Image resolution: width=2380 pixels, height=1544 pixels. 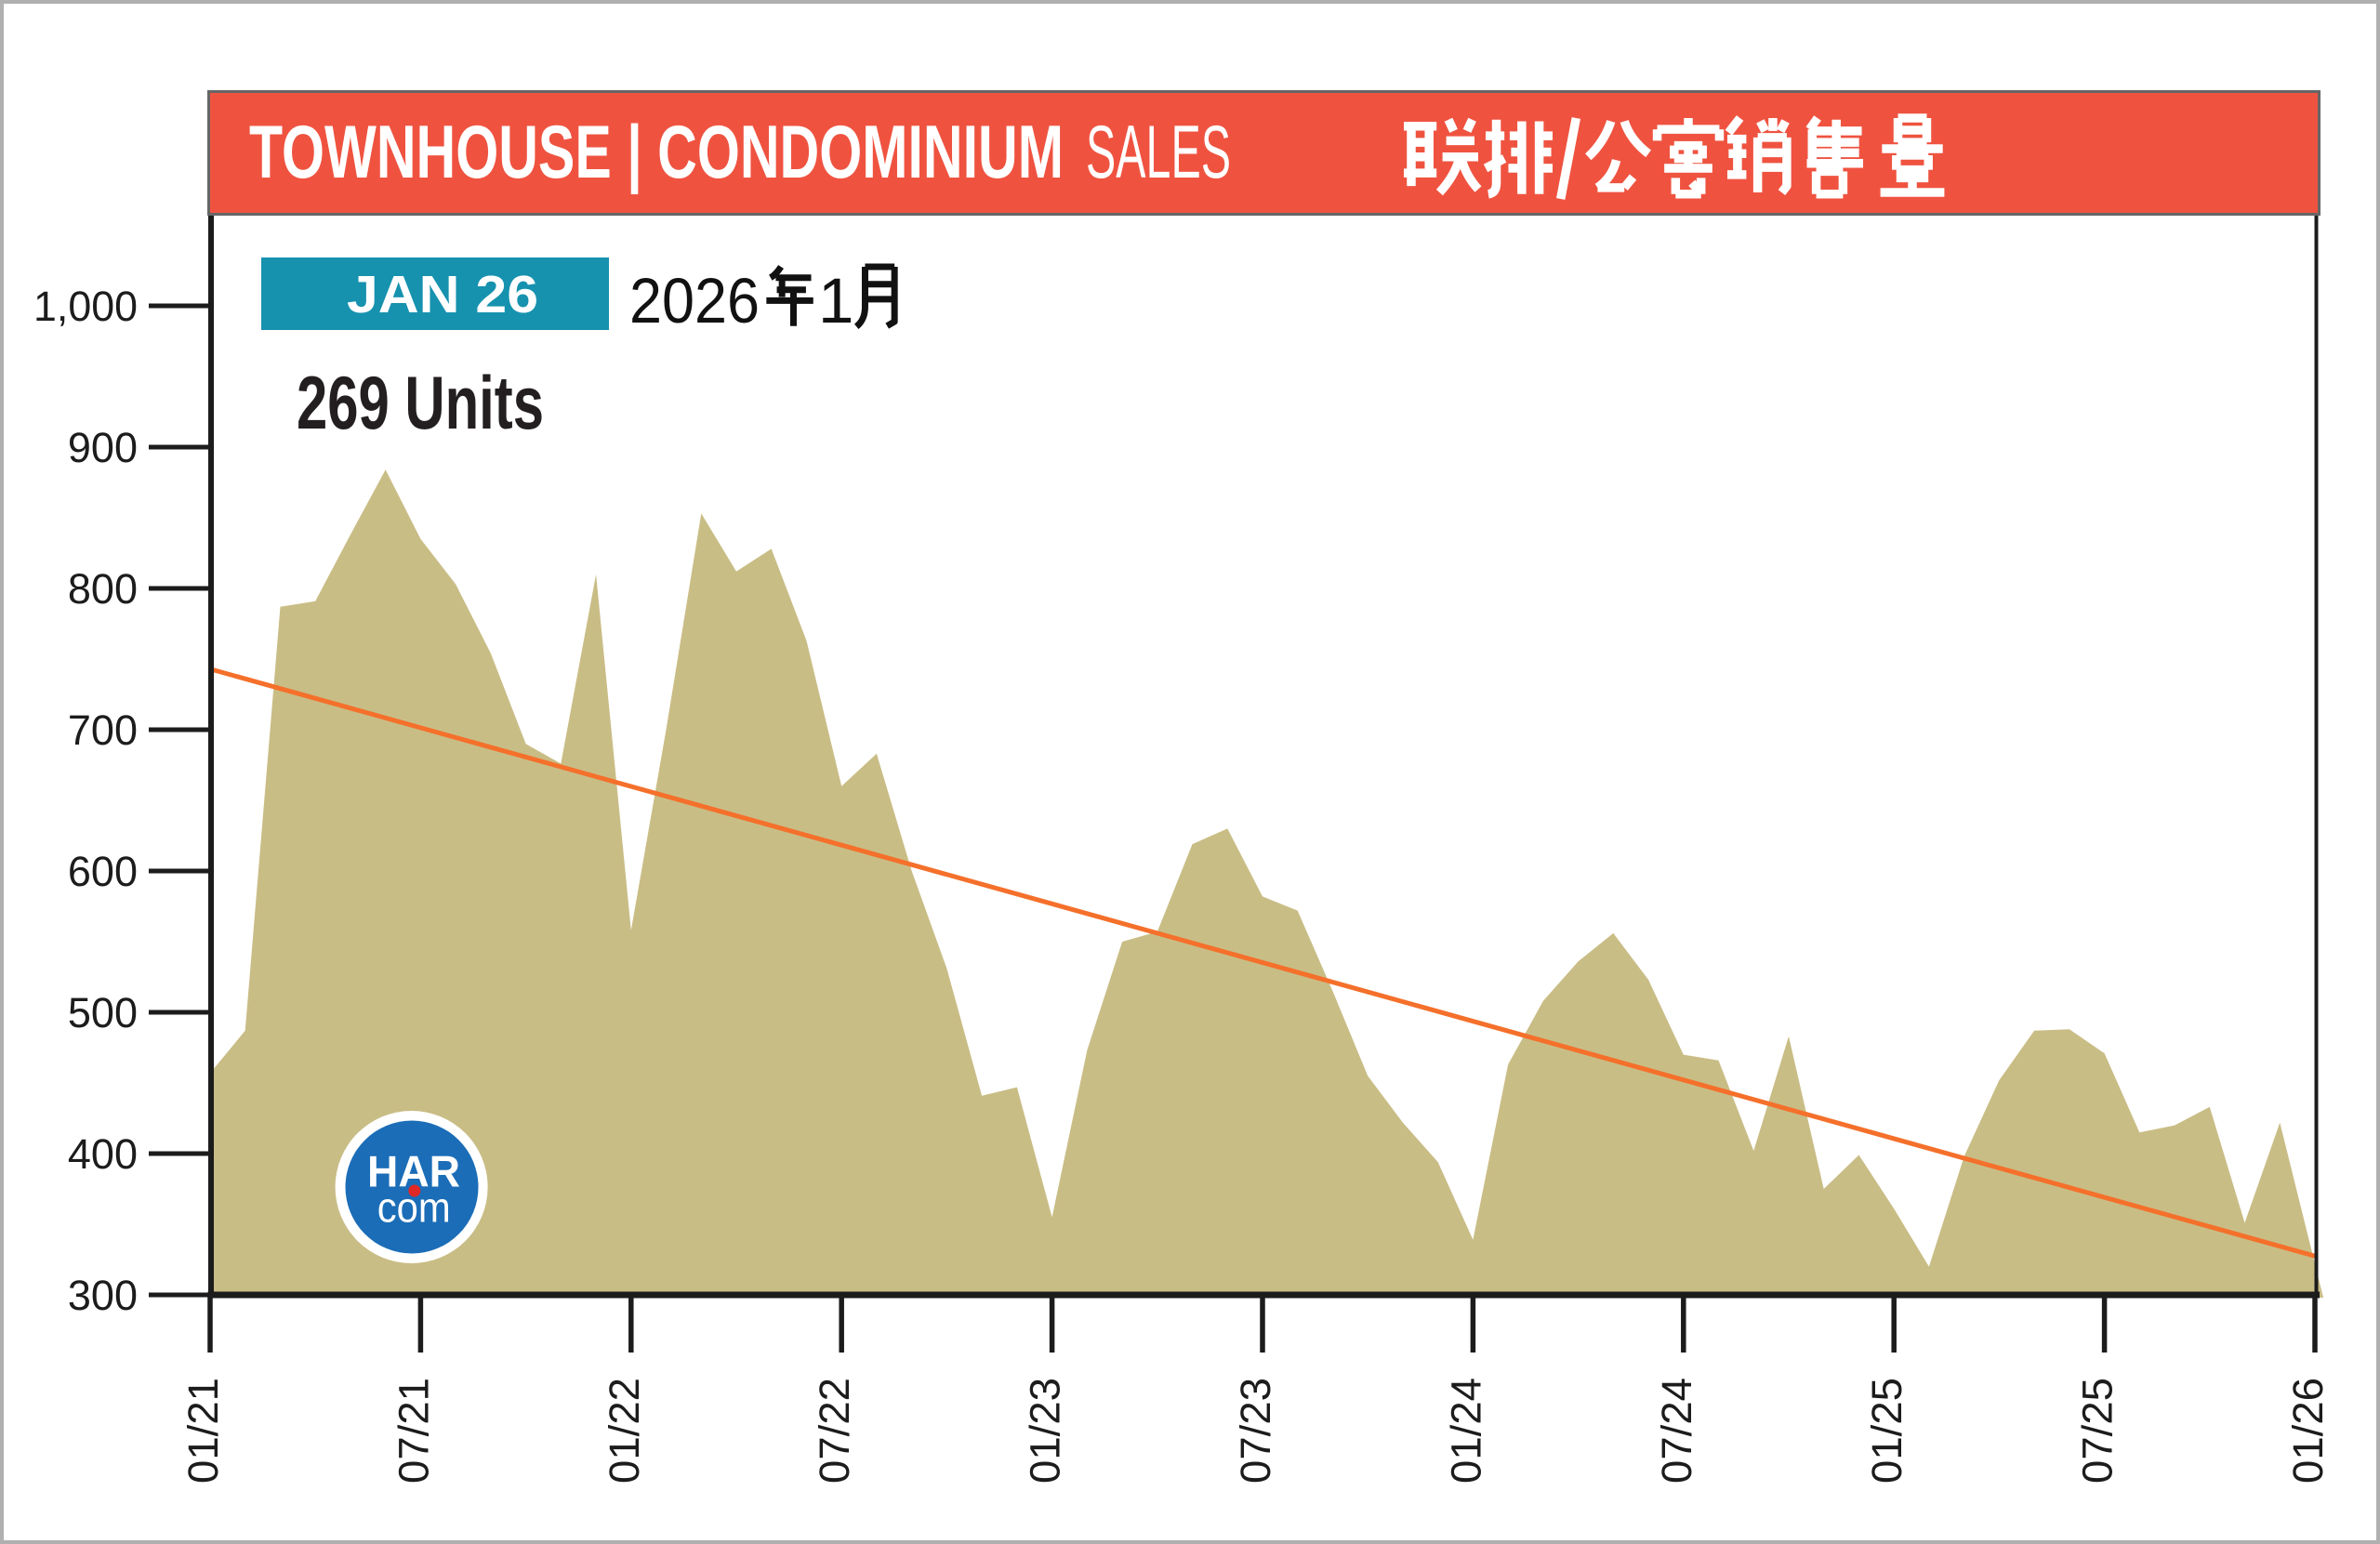 I want to click on svg-text: 07/23, so click(x=1255, y=1431).